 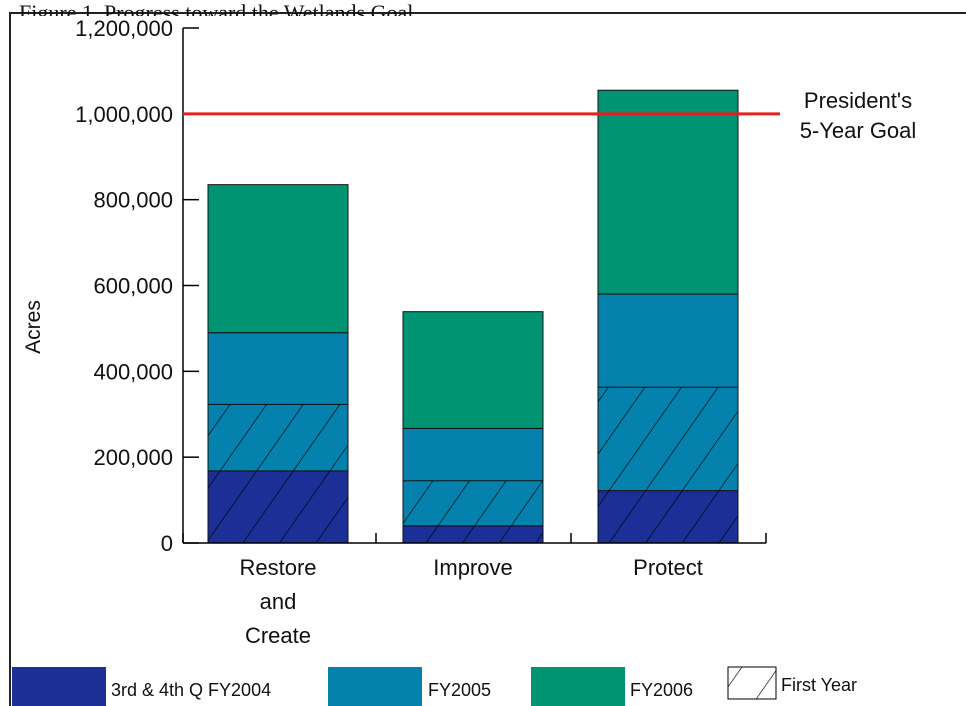 I want to click on x-tick-label: Protect, so click(x=668, y=567).